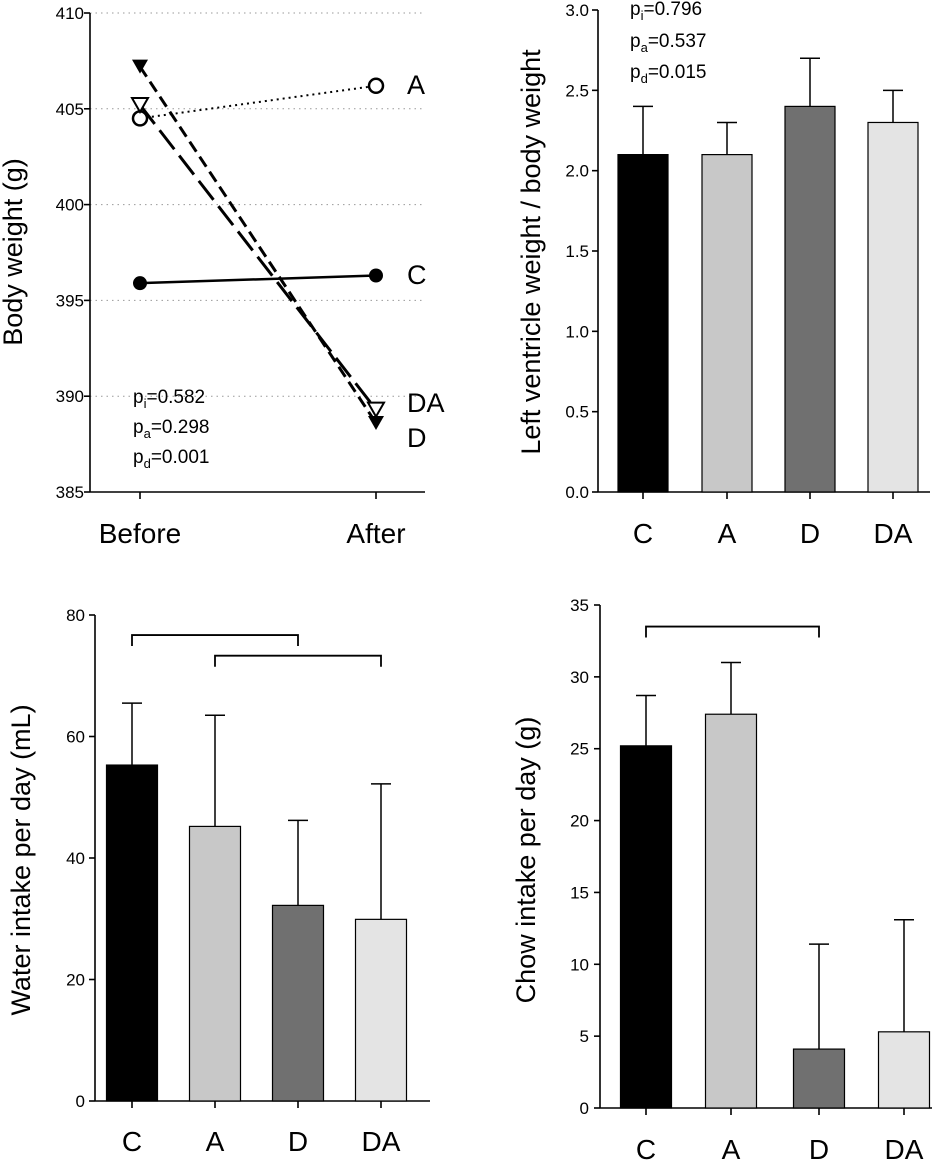 The height and width of the screenshot is (1164, 950). I want to click on y-axis-title: Left ventricle weight / body weight, so click(531, 252).